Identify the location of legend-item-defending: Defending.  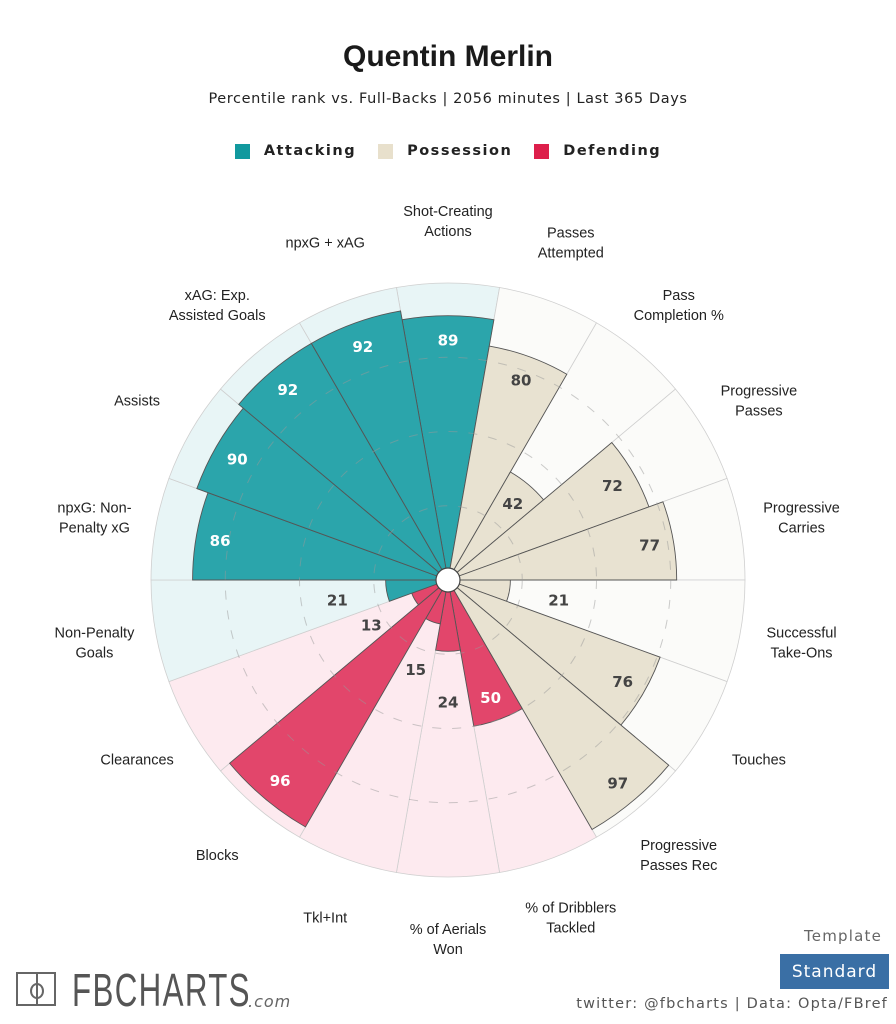
(597, 151).